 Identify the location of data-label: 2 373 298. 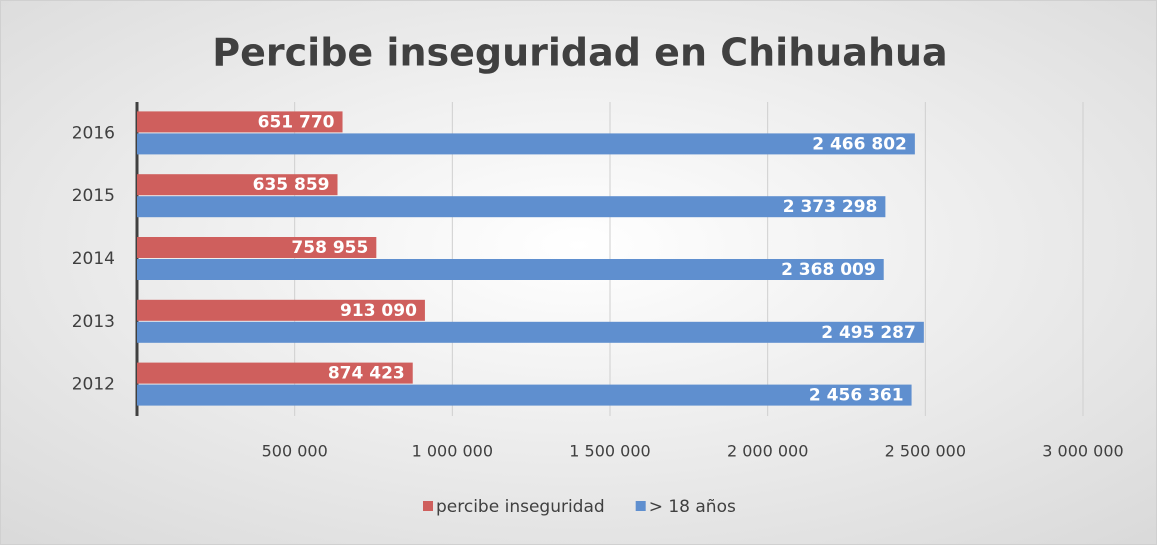
(830, 207).